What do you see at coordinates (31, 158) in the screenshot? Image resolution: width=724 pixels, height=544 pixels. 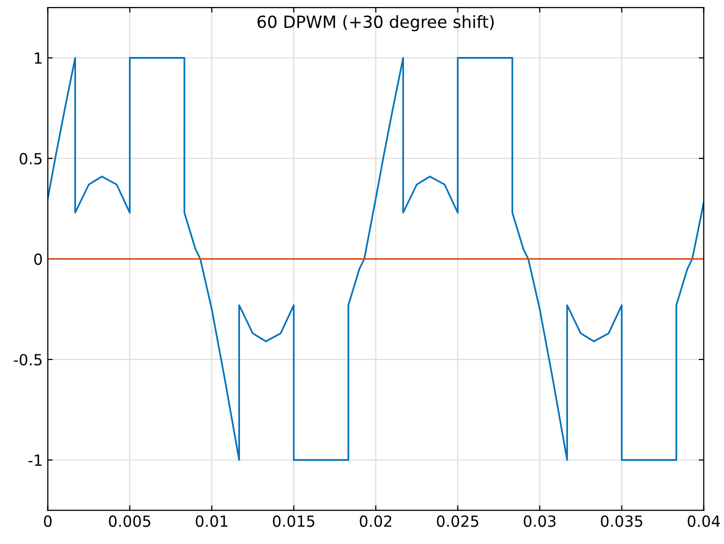 I see `y-tick-label: 0.5` at bounding box center [31, 158].